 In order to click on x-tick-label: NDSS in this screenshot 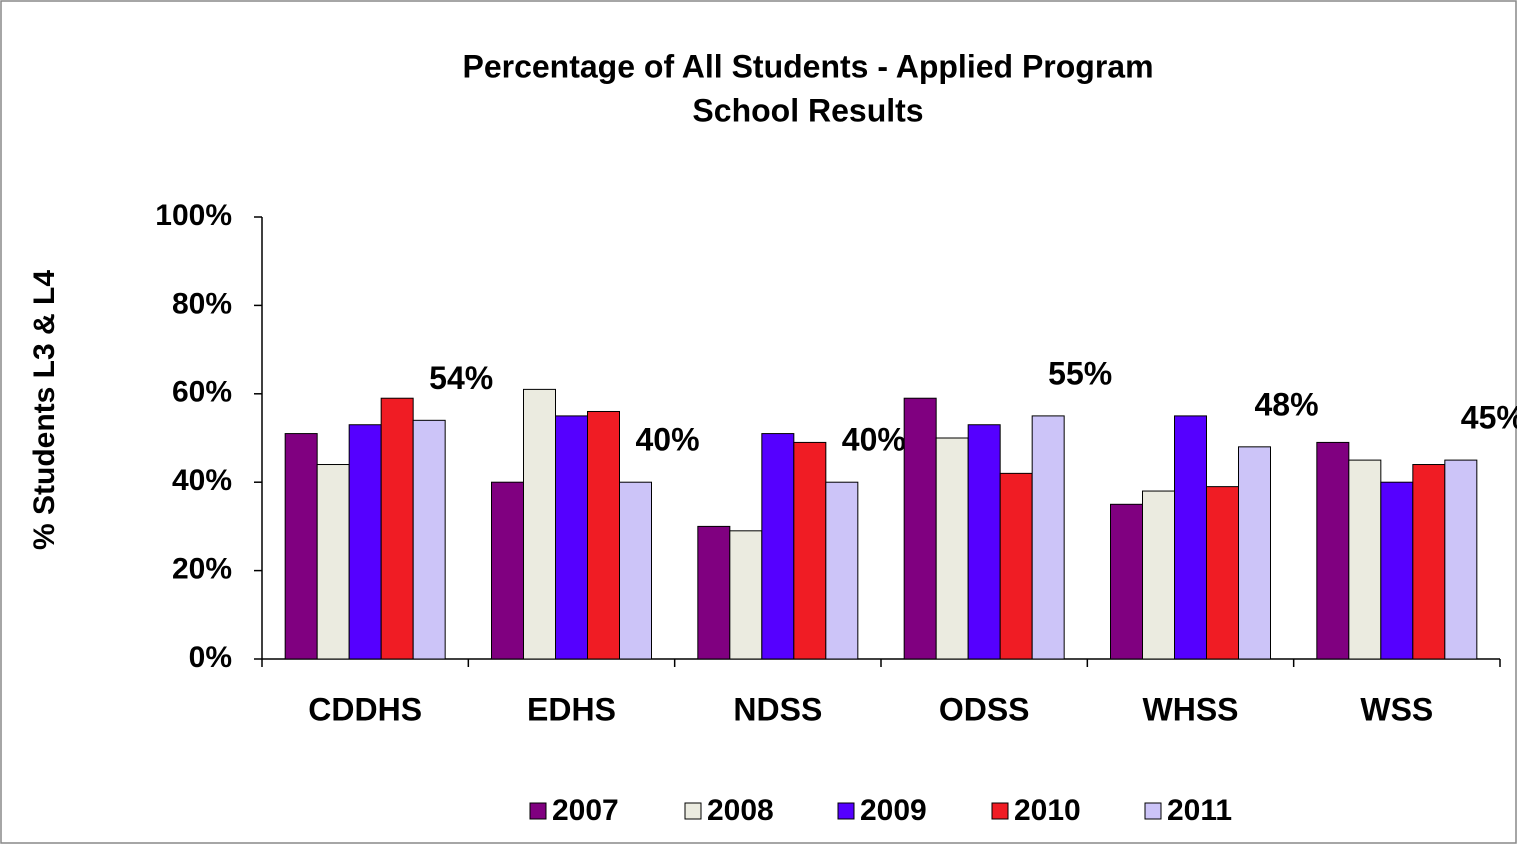, I will do `click(777, 709)`.